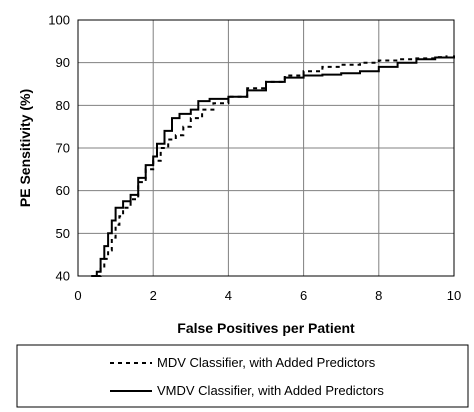 This screenshot has height=412, width=474. What do you see at coordinates (59, 20) in the screenshot?
I see `y-tick-label: 100` at bounding box center [59, 20].